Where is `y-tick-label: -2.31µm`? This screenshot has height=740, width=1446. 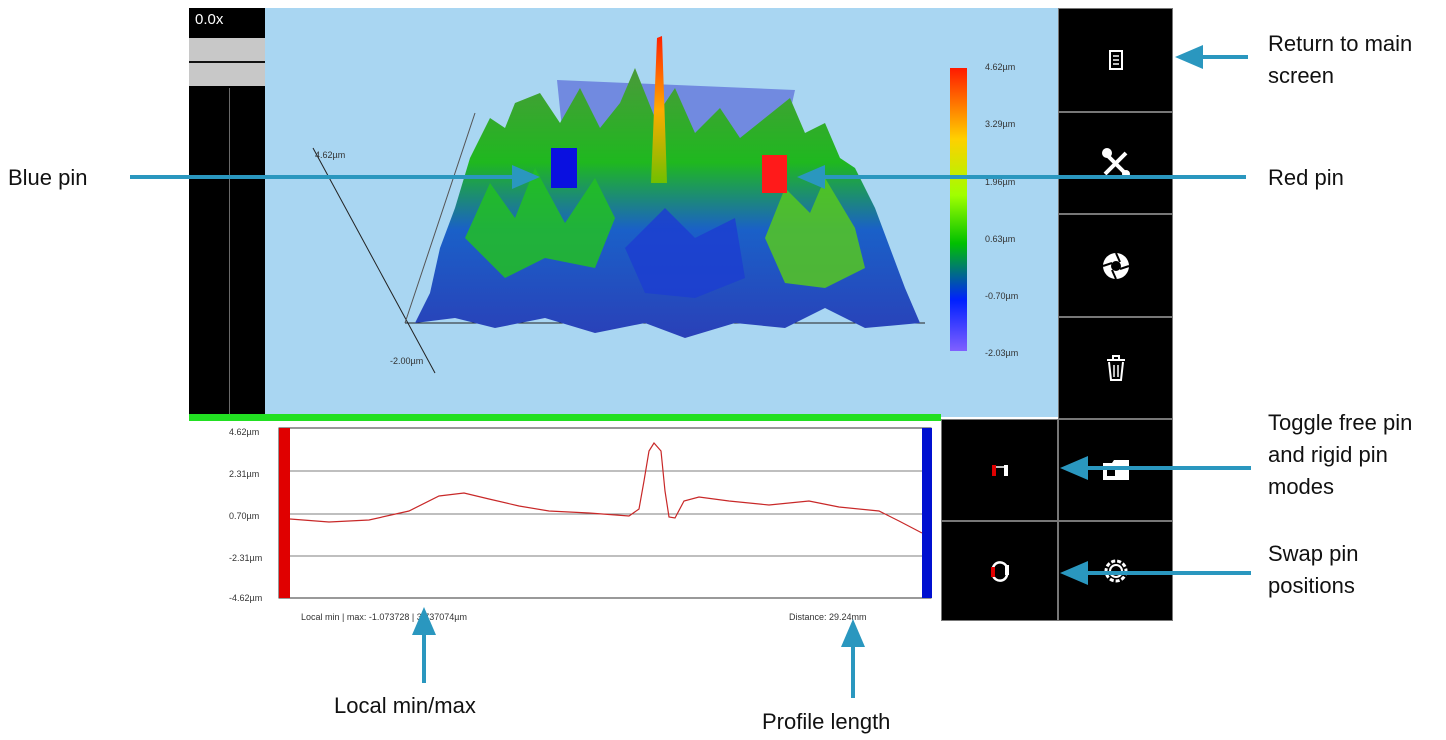 y-tick-label: -2.31µm is located at coordinates (245, 558).